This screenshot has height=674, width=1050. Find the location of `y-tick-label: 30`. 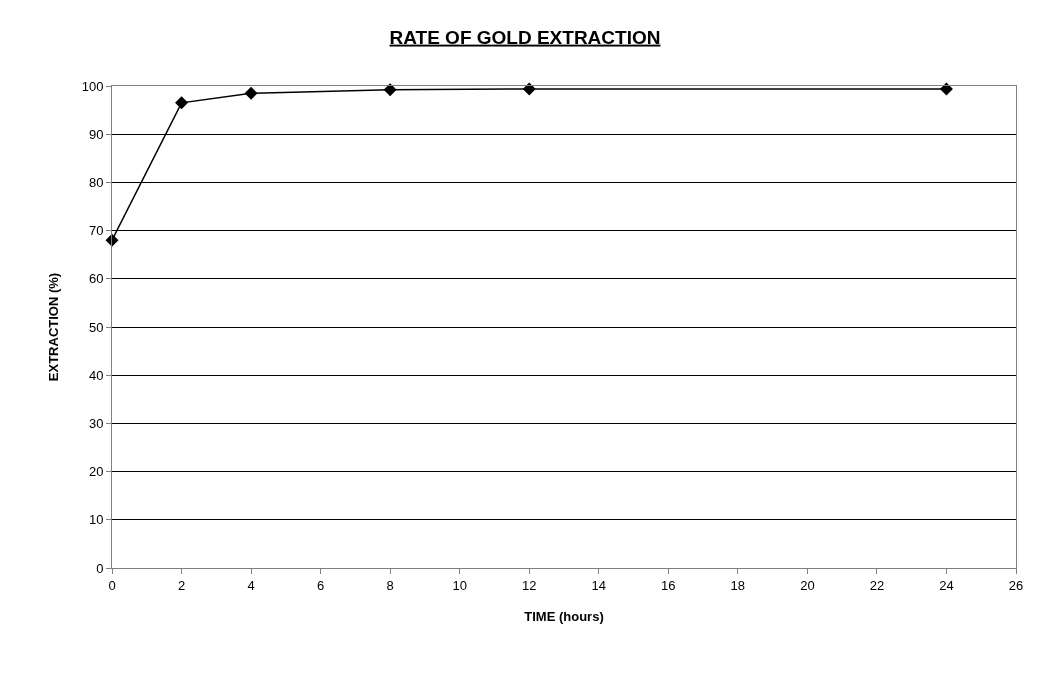

y-tick-label: 30 is located at coordinates (96, 423).